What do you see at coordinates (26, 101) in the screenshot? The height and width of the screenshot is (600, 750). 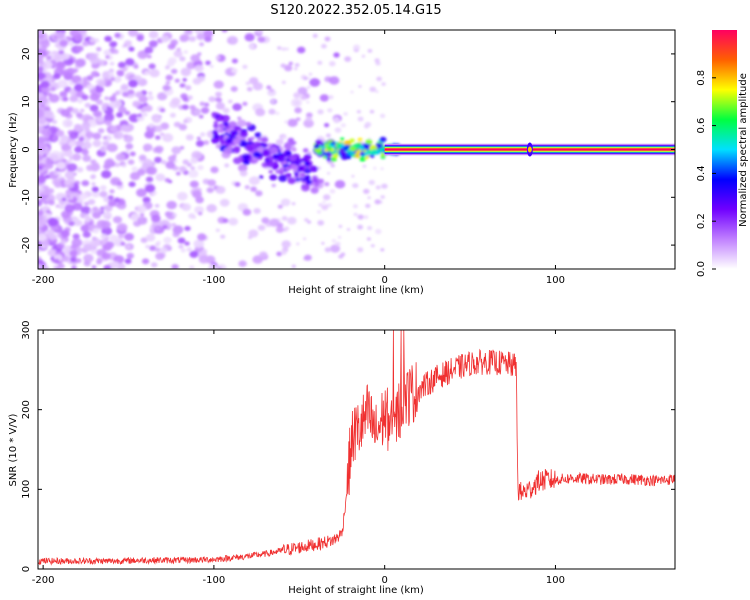 I see `y-tick-label: 10` at bounding box center [26, 101].